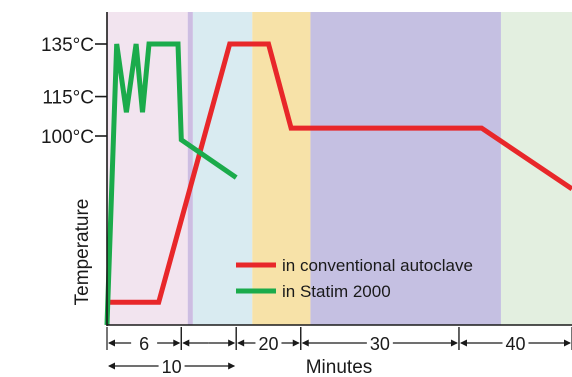 Image resolution: width=572 pixels, height=377 pixels. Describe the element at coordinates (515, 344) in the screenshot. I see `duration-label: 40` at that location.